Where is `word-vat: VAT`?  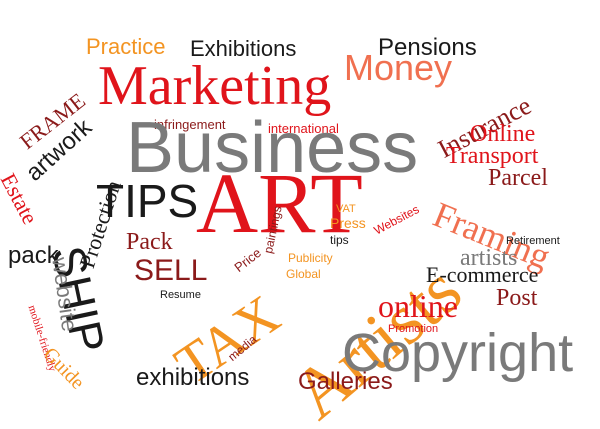
word-vat: VAT is located at coordinates (346, 209).